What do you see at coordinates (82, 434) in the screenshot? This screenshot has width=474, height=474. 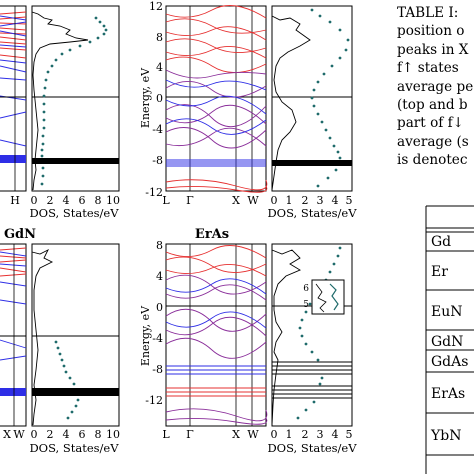 I see `left-bottom-dos-tick: 6` at bounding box center [82, 434].